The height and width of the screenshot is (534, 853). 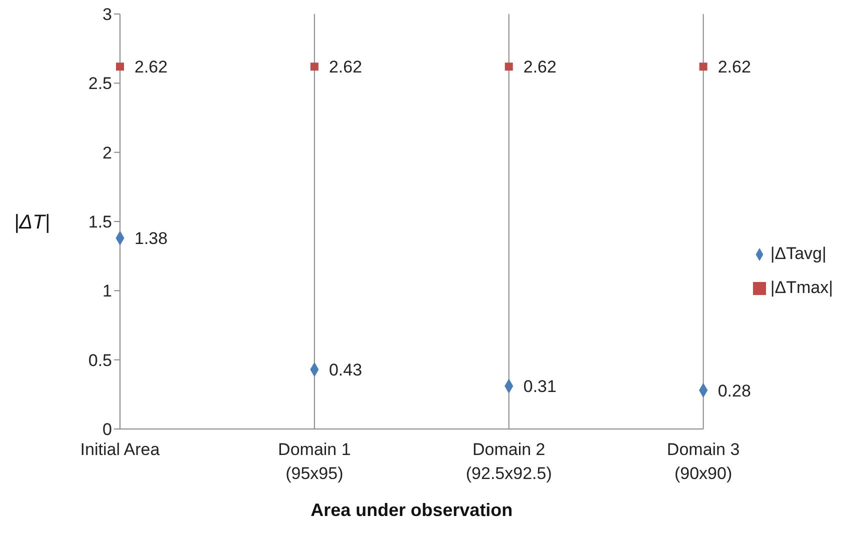 What do you see at coordinates (801, 287) in the screenshot?
I see `legend-label: |ΔTmax|` at bounding box center [801, 287].